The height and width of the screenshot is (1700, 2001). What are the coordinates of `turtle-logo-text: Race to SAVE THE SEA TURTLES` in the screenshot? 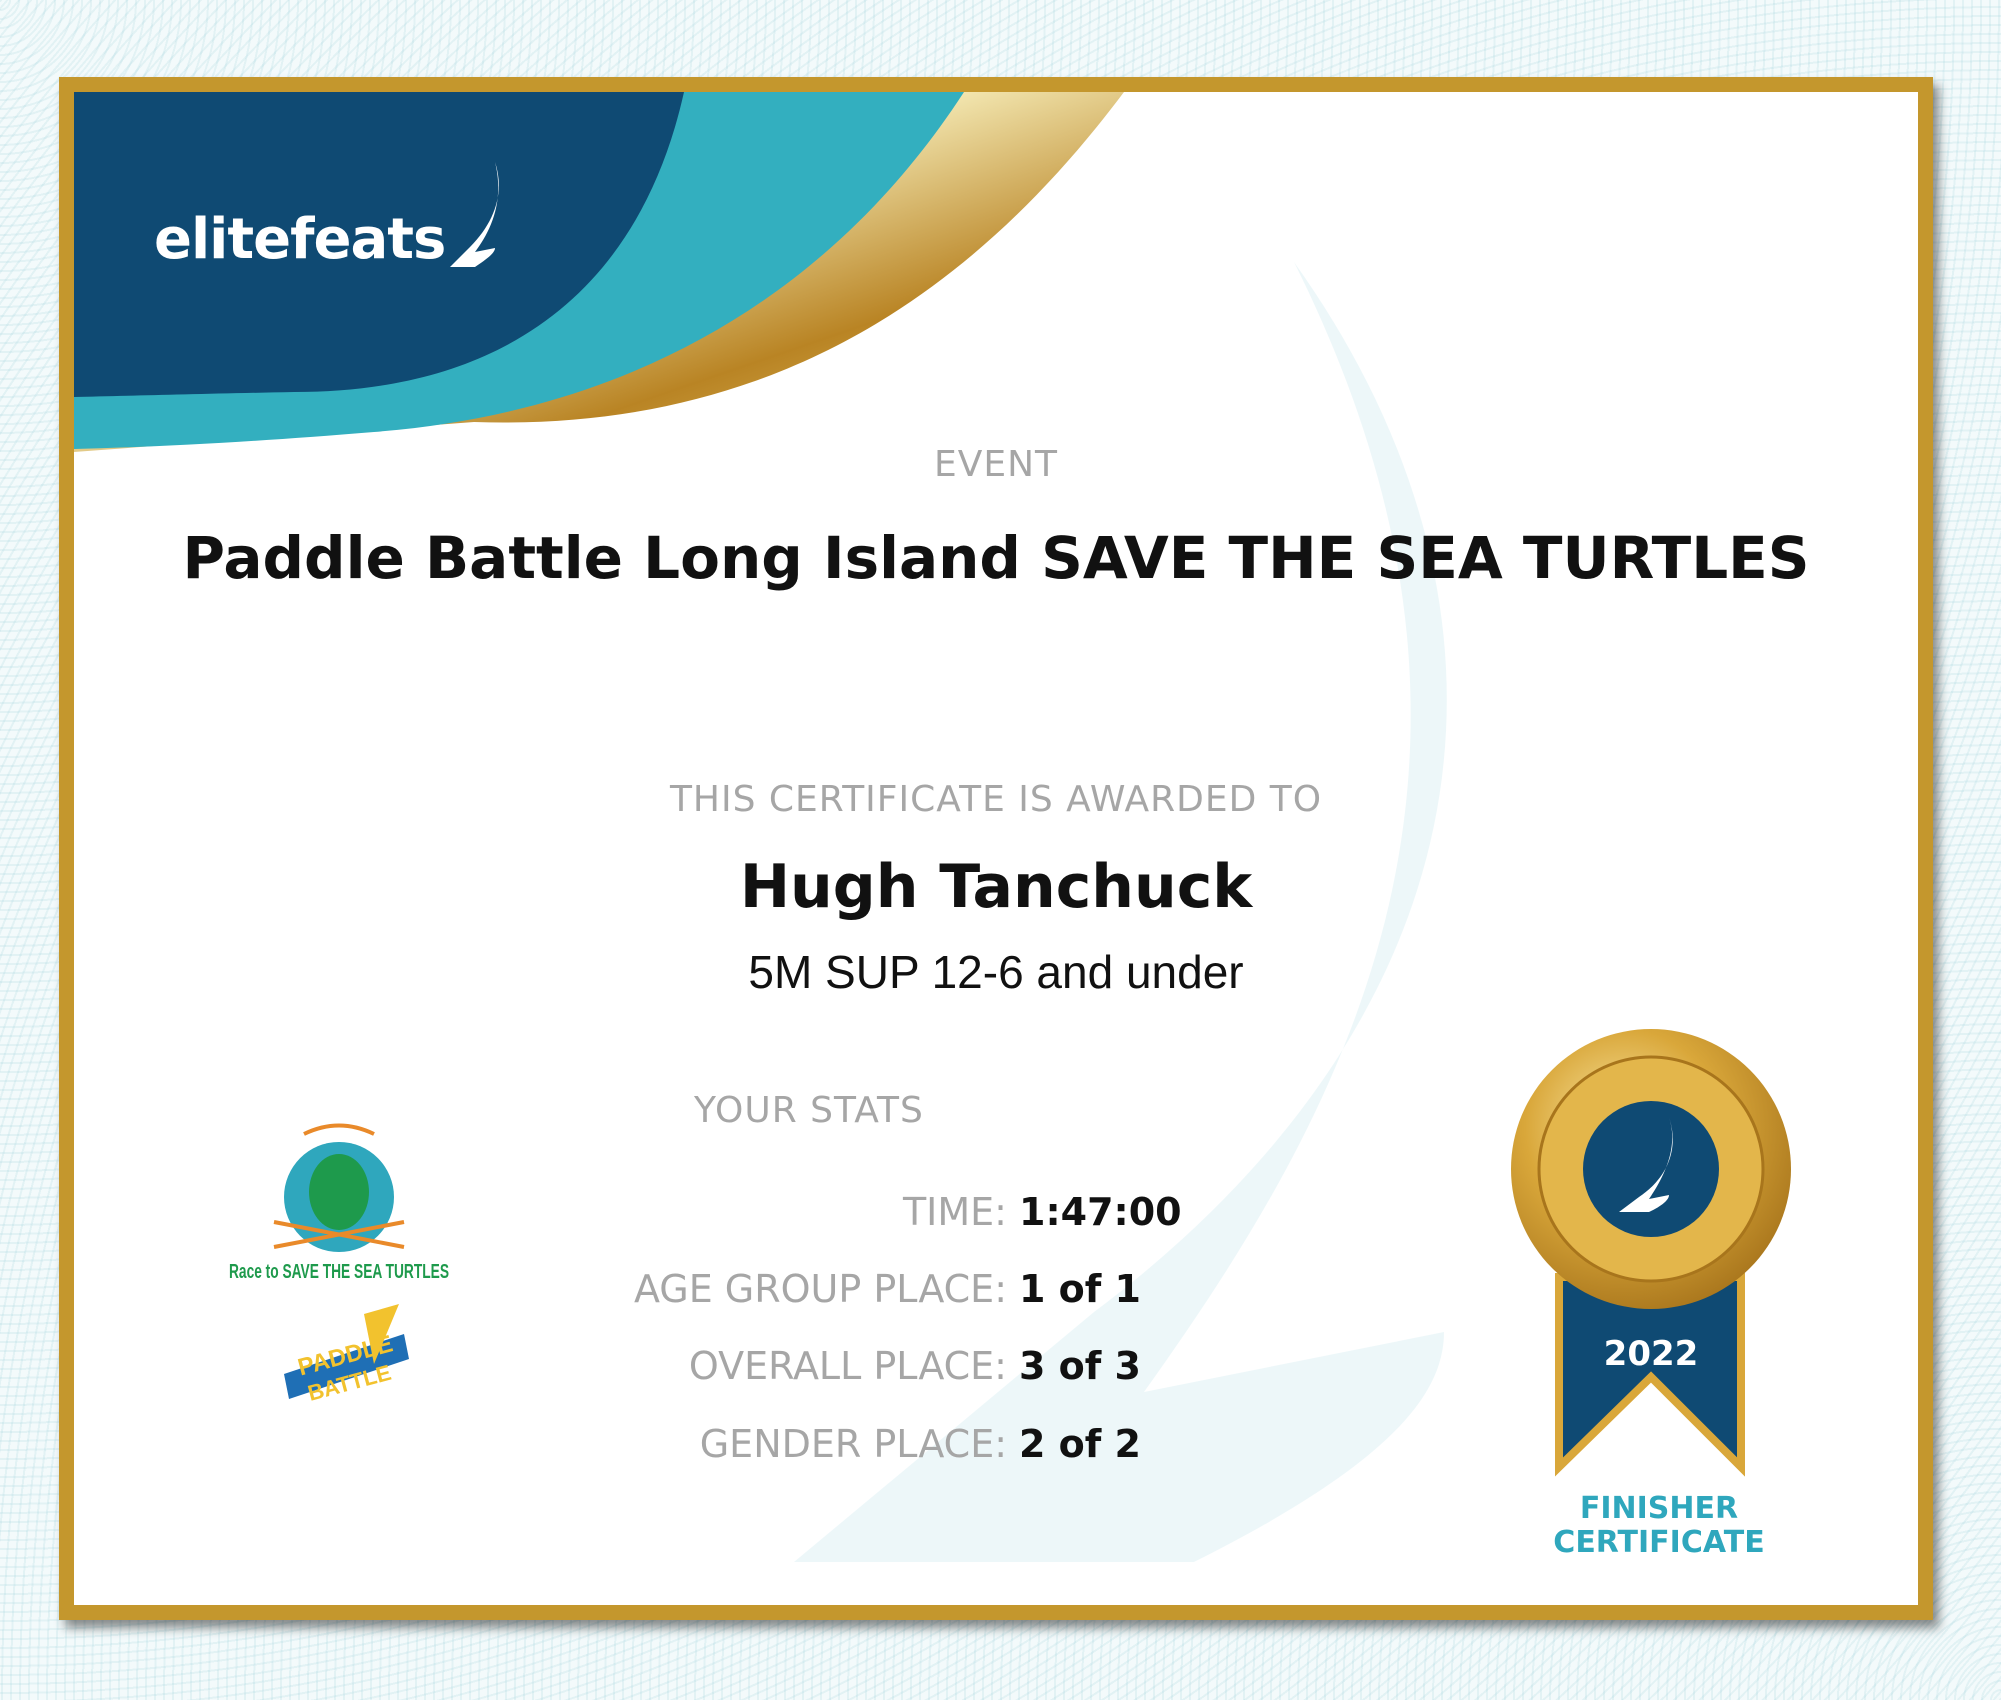 It's located at (339, 1272).